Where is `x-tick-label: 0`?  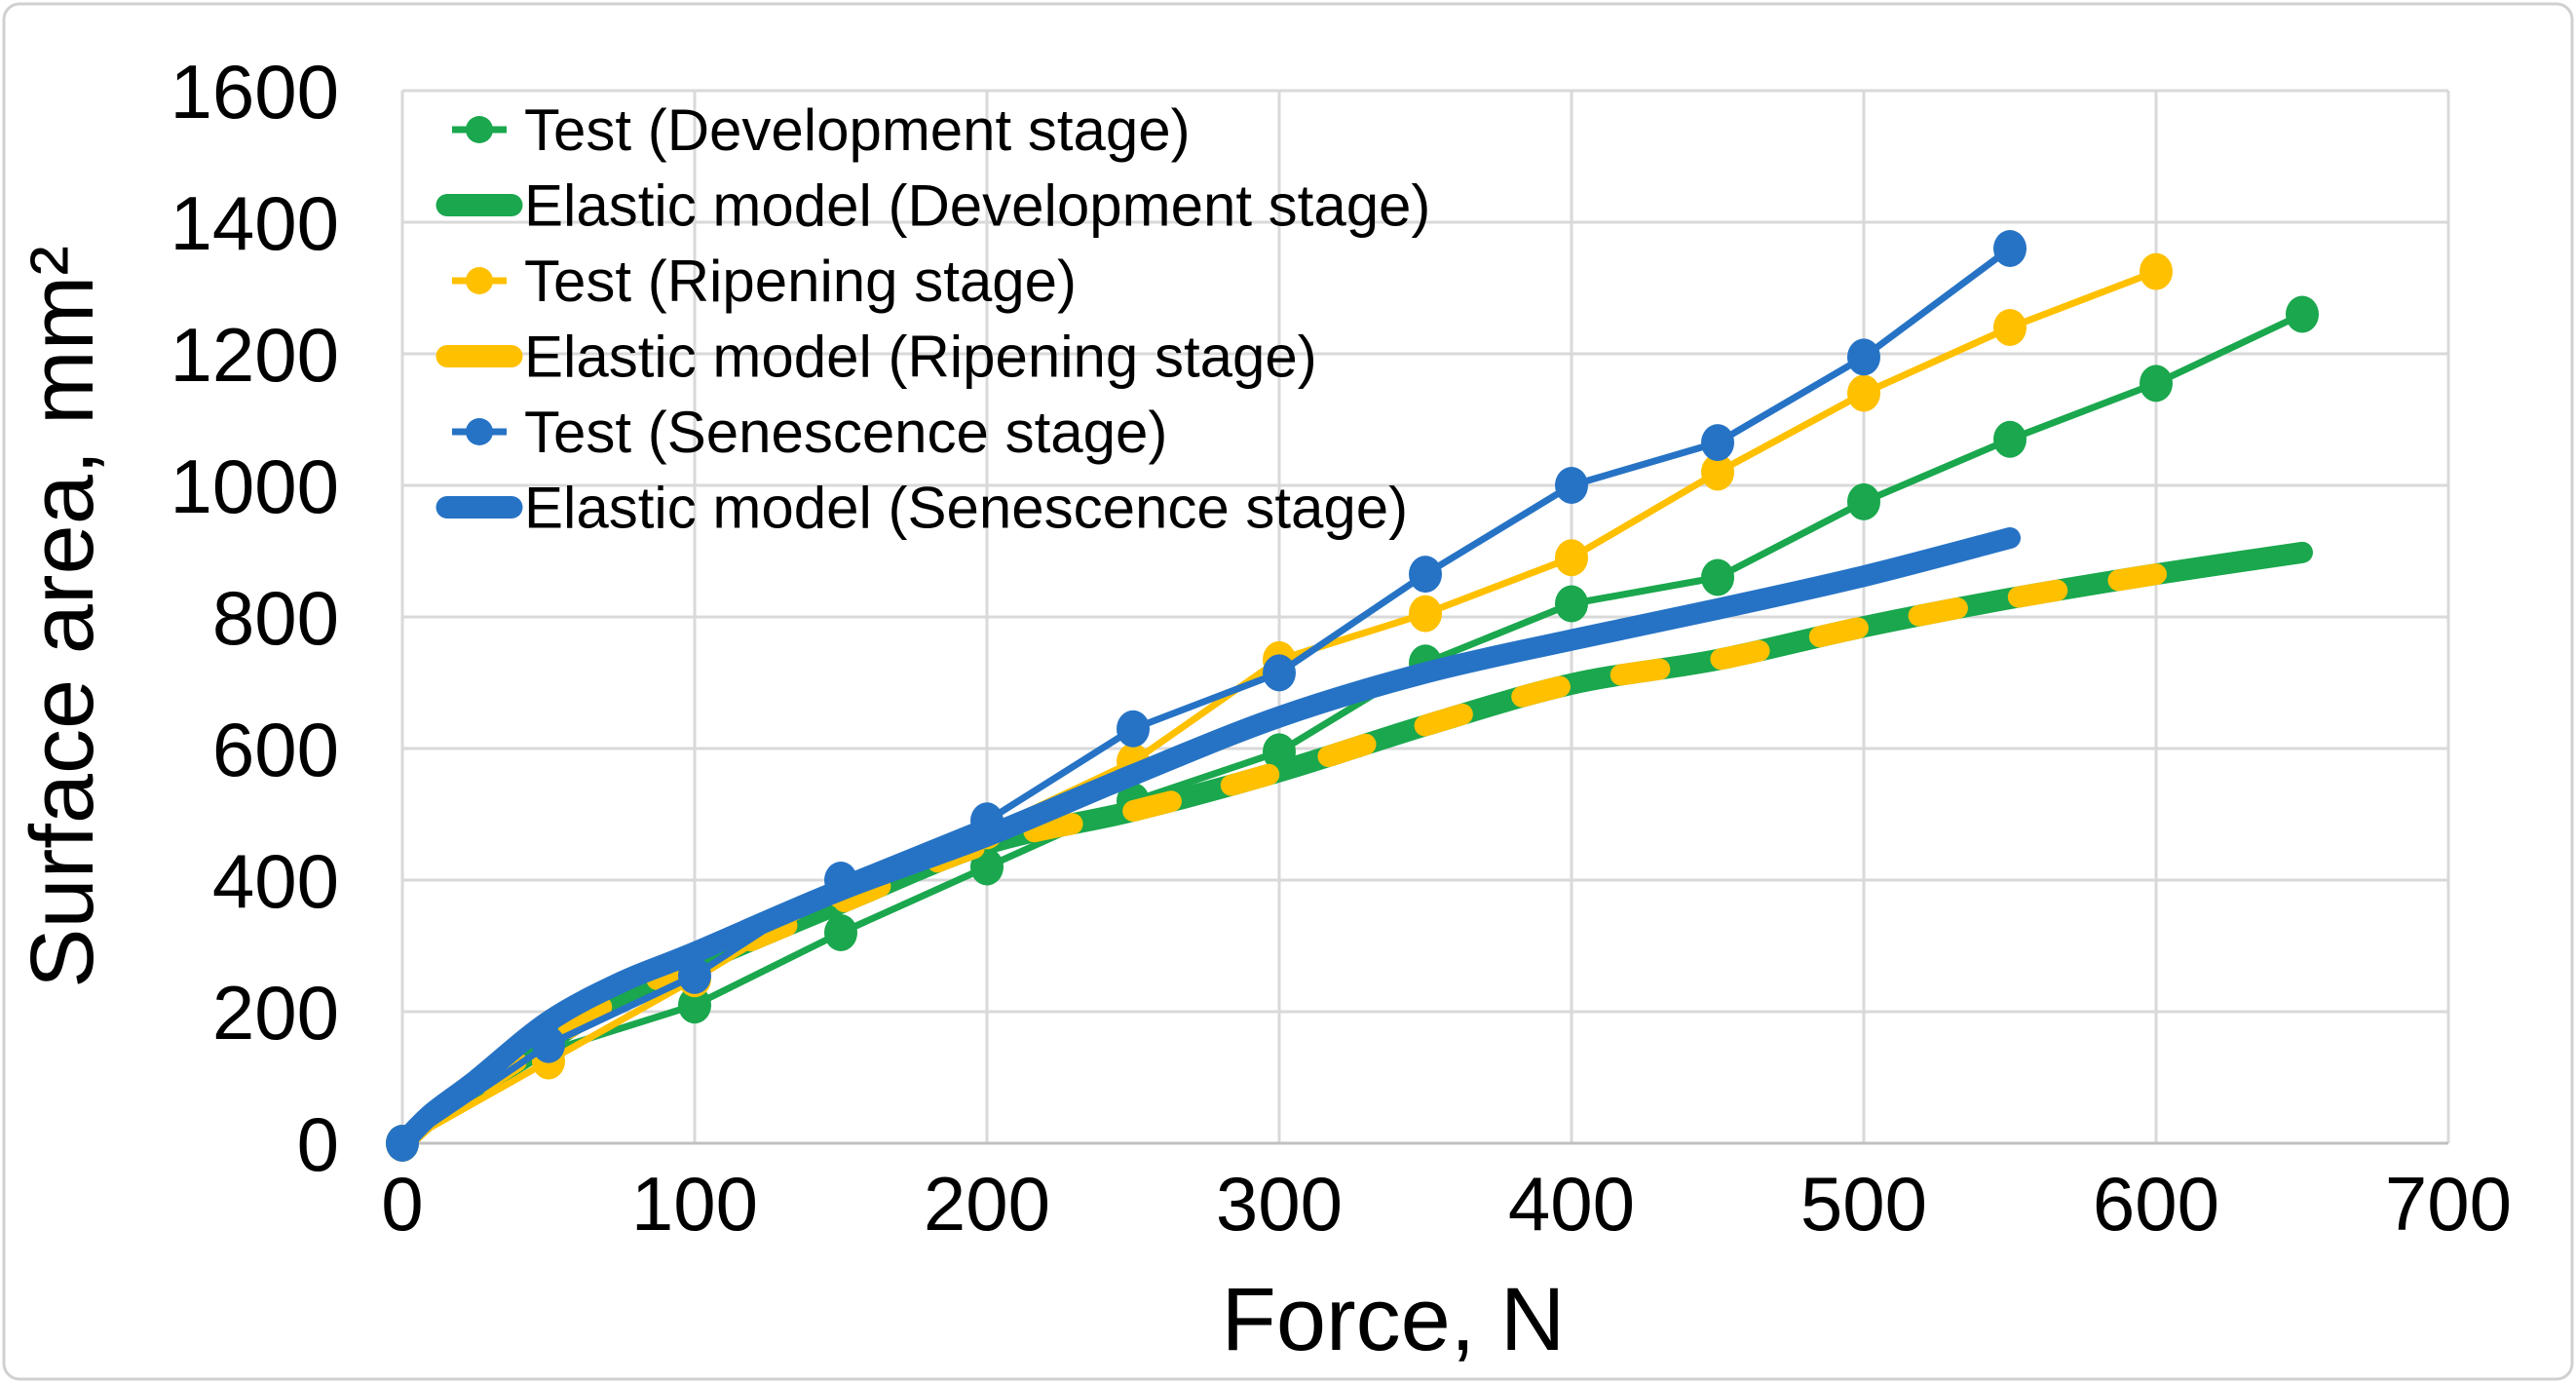 x-tick-label: 0 is located at coordinates (402, 1204).